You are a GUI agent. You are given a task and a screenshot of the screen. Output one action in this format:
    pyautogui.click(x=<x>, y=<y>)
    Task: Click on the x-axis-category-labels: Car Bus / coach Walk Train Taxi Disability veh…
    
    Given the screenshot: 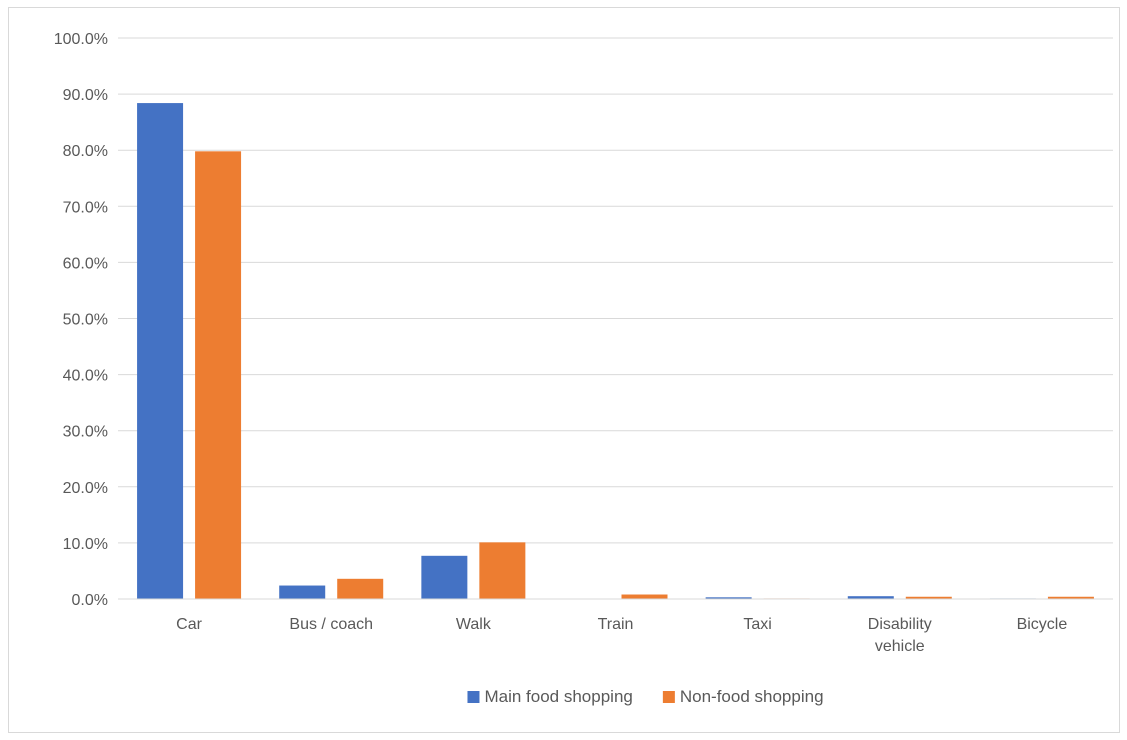 What is the action you would take?
    pyautogui.click(x=621, y=635)
    